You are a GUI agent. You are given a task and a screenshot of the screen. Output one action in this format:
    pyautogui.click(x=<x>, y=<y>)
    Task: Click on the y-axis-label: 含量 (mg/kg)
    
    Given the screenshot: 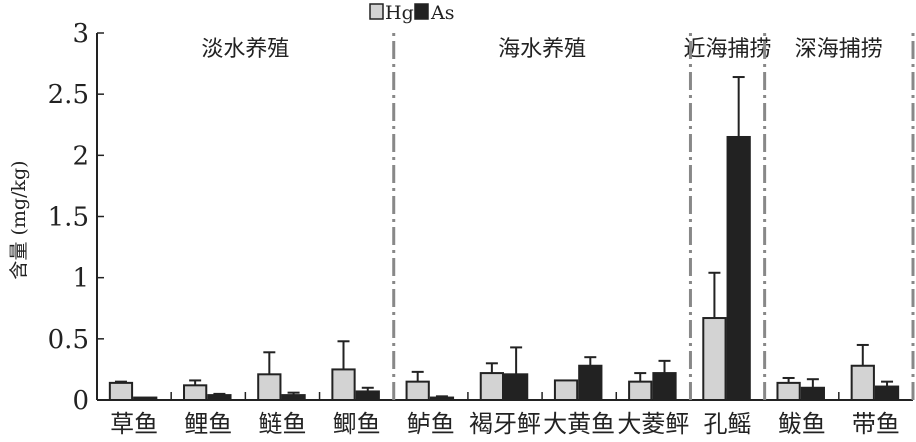 What is the action you would take?
    pyautogui.click(x=19, y=219)
    